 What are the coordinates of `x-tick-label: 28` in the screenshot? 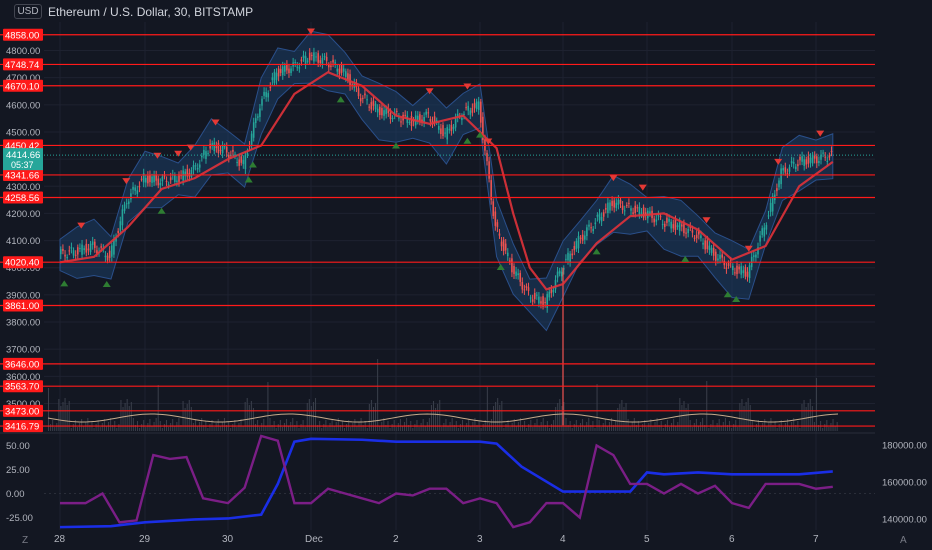 It's located at (60, 539).